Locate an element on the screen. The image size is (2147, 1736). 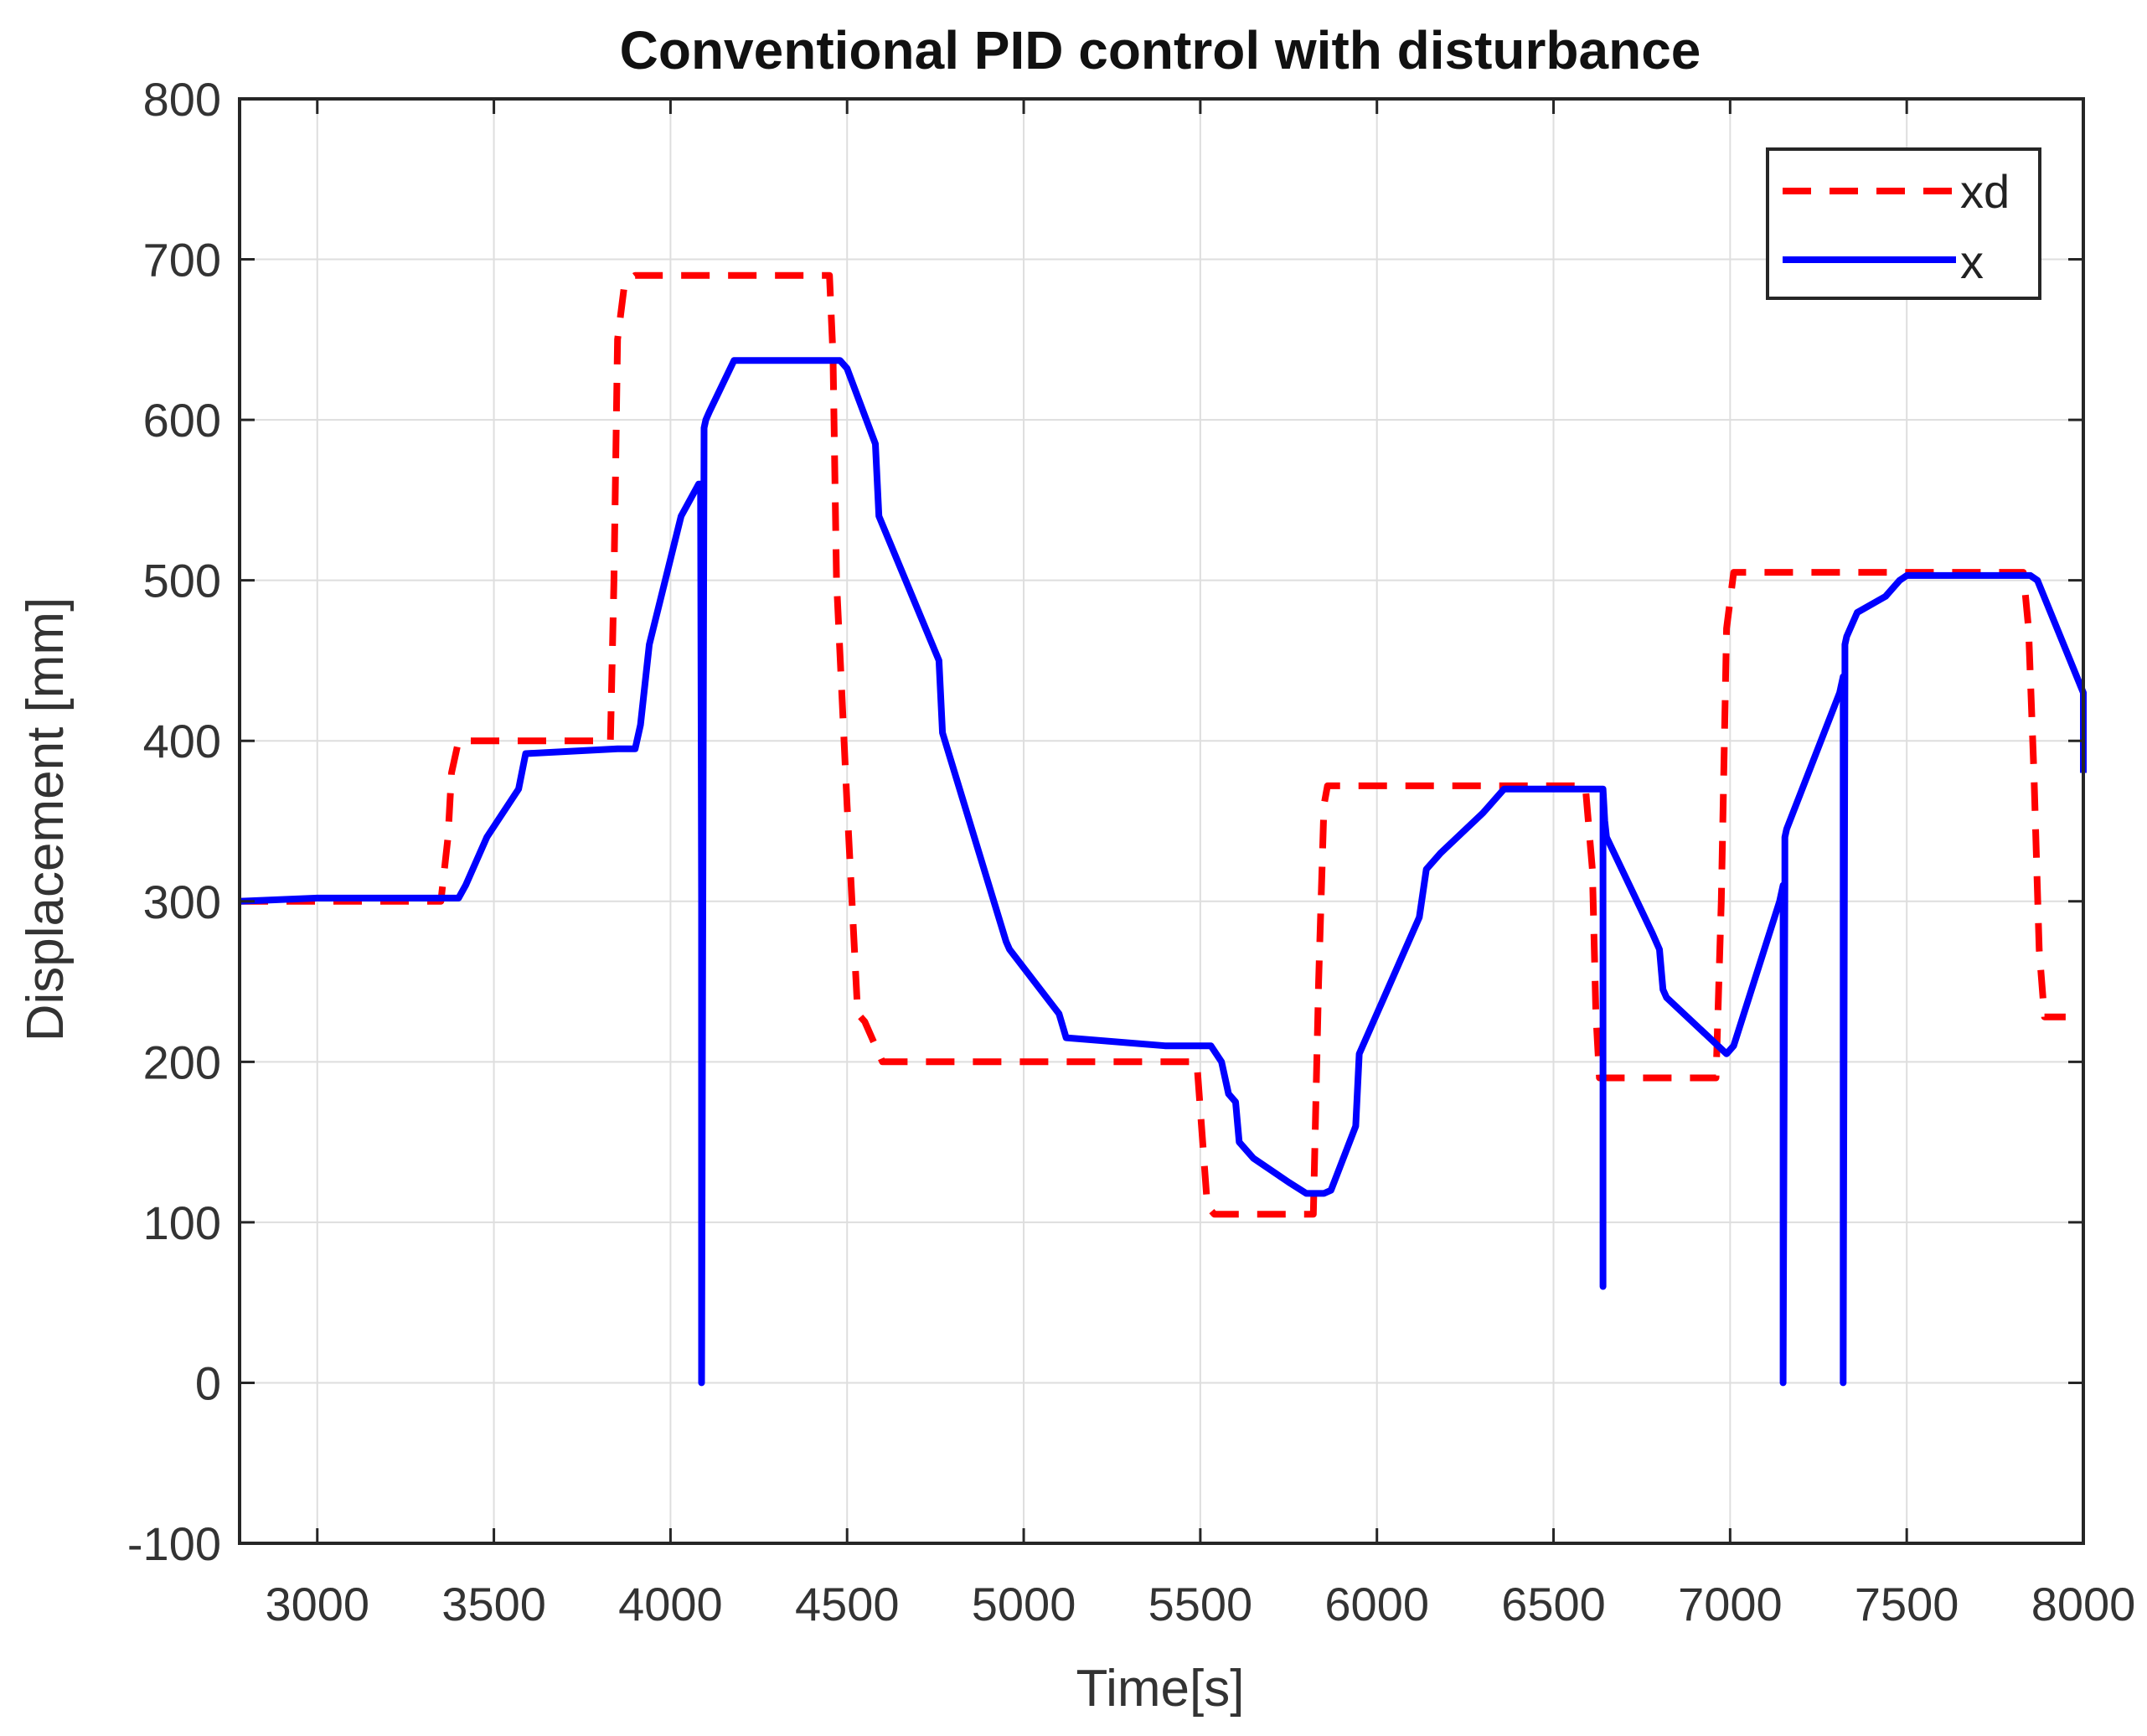
x-tick-label: 5500 is located at coordinates (1200, 1604).